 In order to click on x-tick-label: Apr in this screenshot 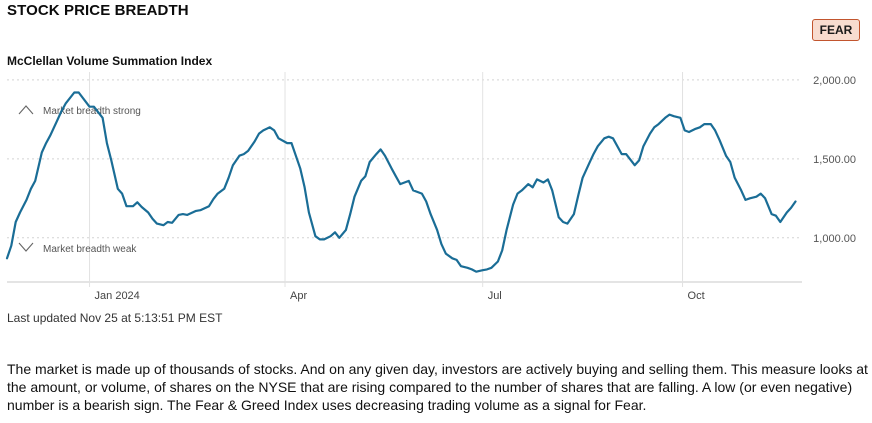, I will do `click(298, 296)`.